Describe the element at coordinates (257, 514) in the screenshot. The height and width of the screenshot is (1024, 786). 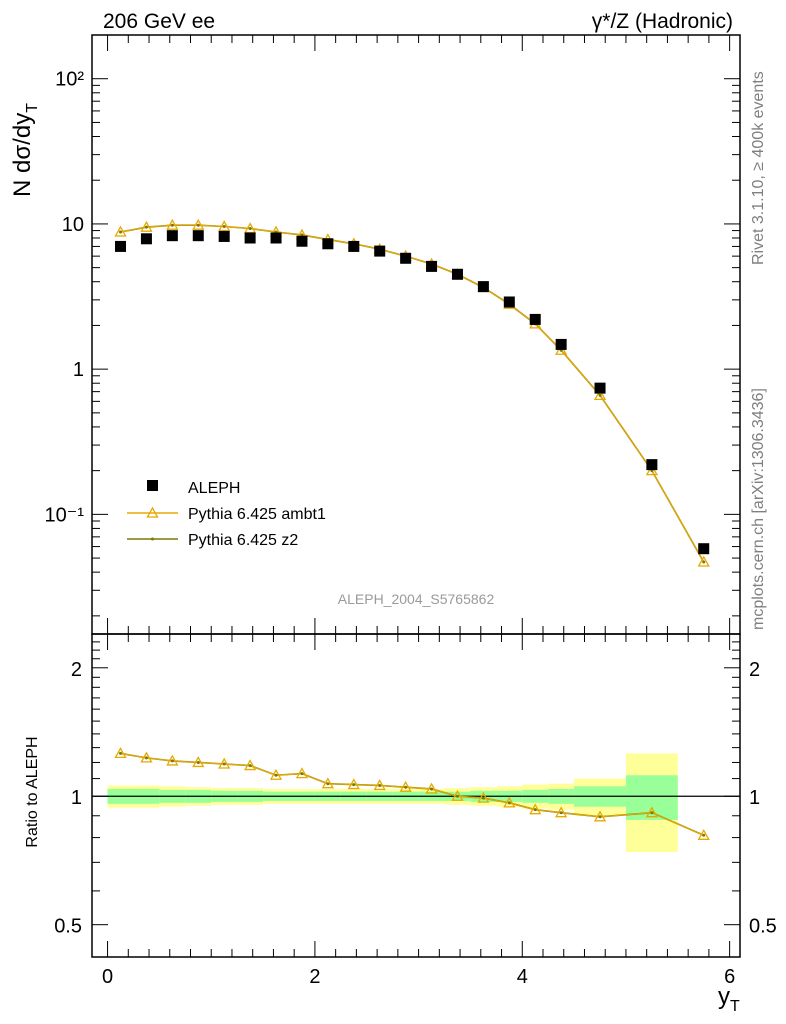
I see `legend-label-ambt1: Pythia 6.425 ambt1` at that location.